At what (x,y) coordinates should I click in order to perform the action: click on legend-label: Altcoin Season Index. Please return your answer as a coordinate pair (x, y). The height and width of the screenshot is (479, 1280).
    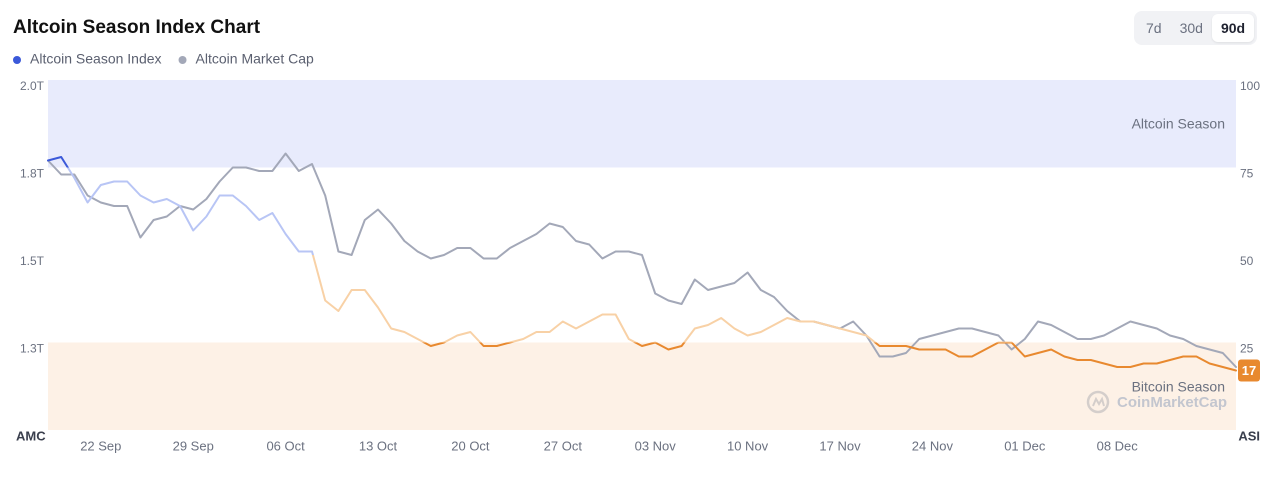
    Looking at the image, I should click on (96, 59).